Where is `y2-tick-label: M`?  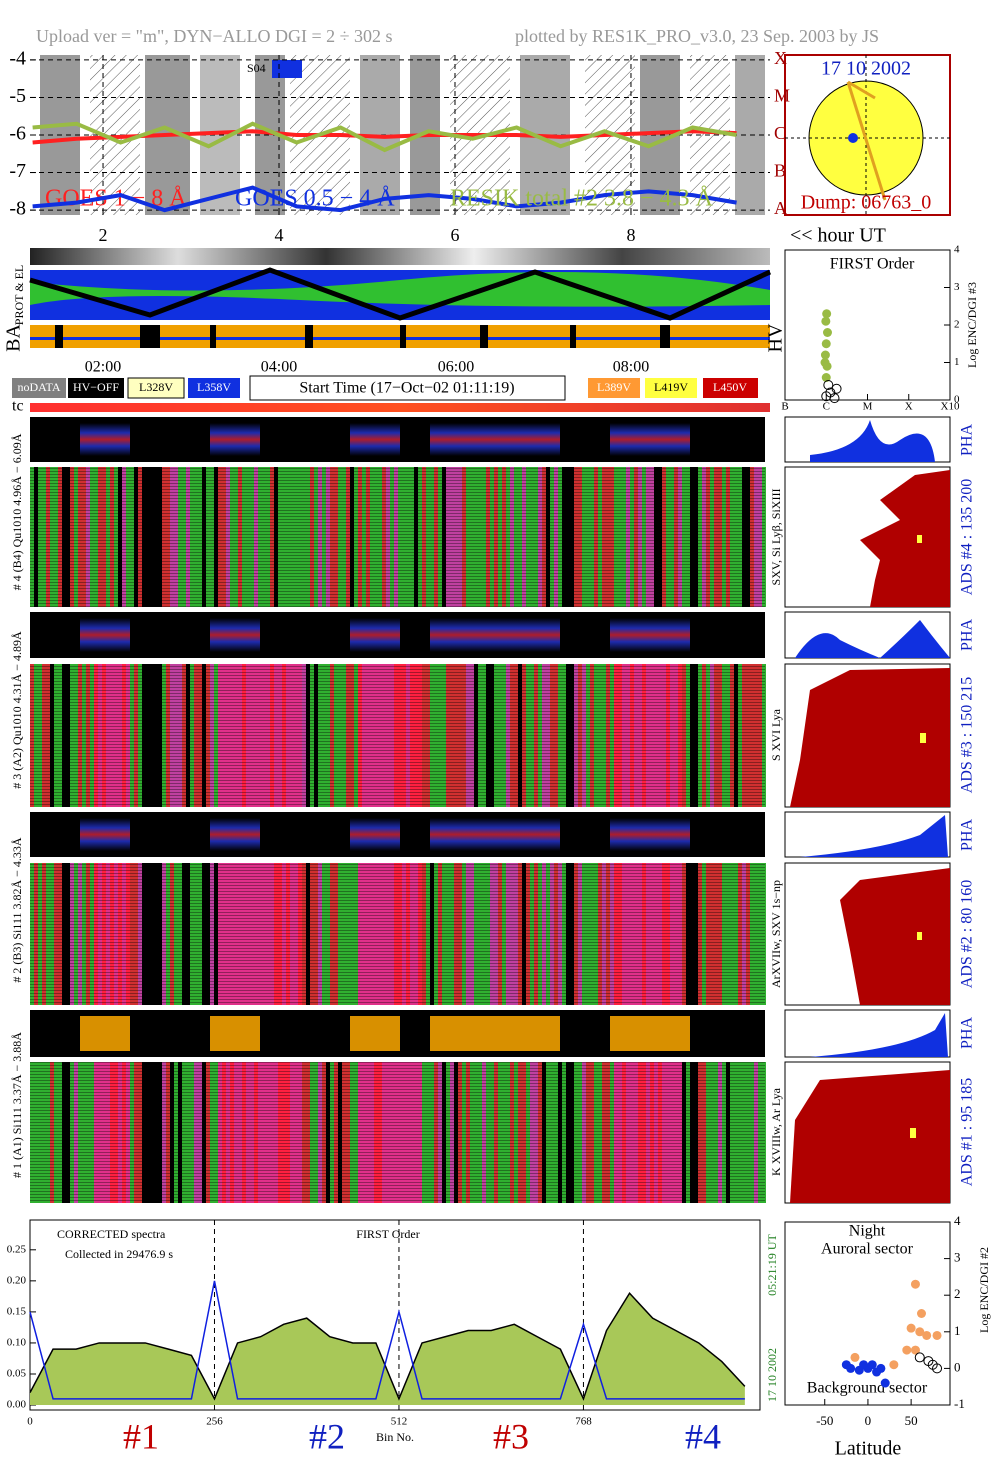
y2-tick-label: M is located at coordinates (782, 96).